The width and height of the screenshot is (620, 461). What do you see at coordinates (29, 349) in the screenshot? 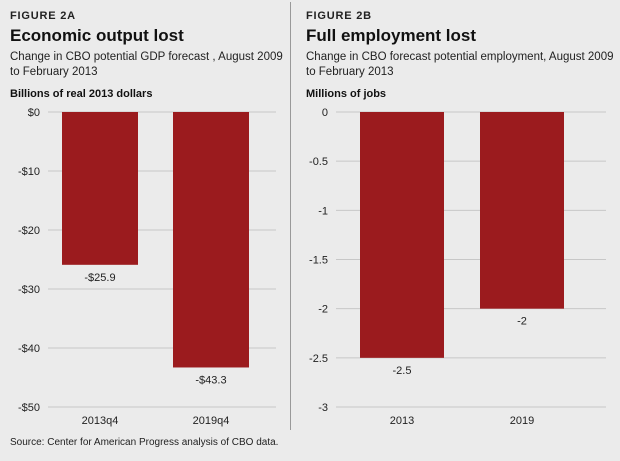
I see `y-tick-label: -$40` at bounding box center [29, 349].